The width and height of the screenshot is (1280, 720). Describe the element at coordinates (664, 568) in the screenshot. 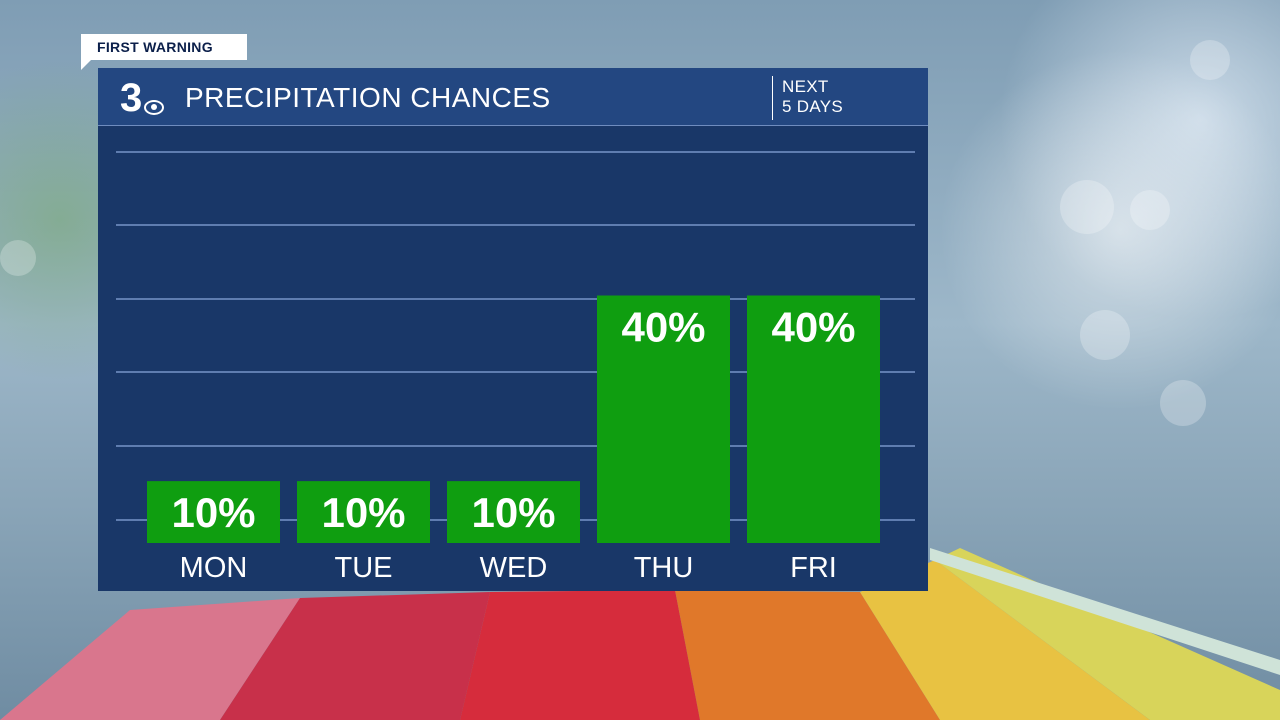

I see `day-label-thu: THU` at that location.